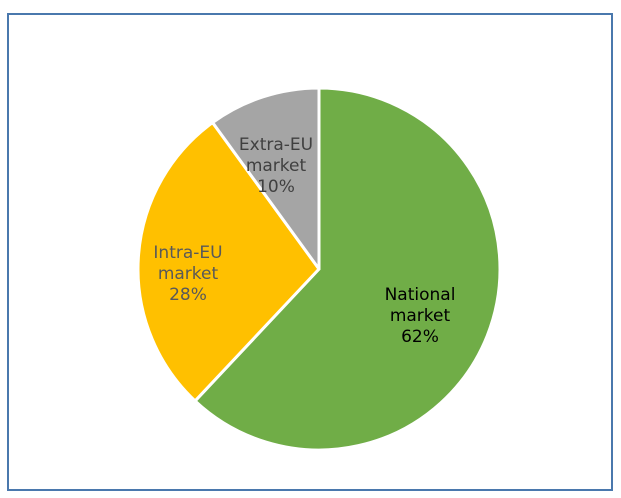 The image size is (621, 498). I want to click on slice-label-intra-eu-market: Intra-EU market 28%, so click(187, 274).